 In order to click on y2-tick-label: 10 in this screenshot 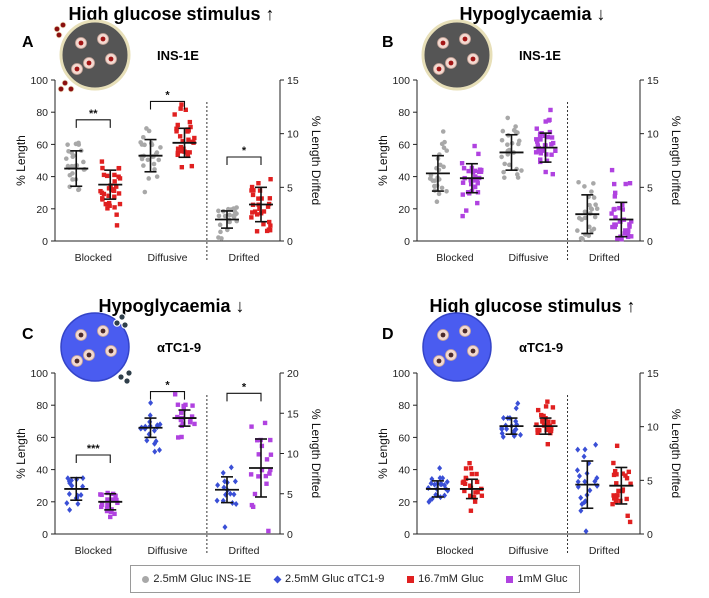, I will do `click(293, 135)`.